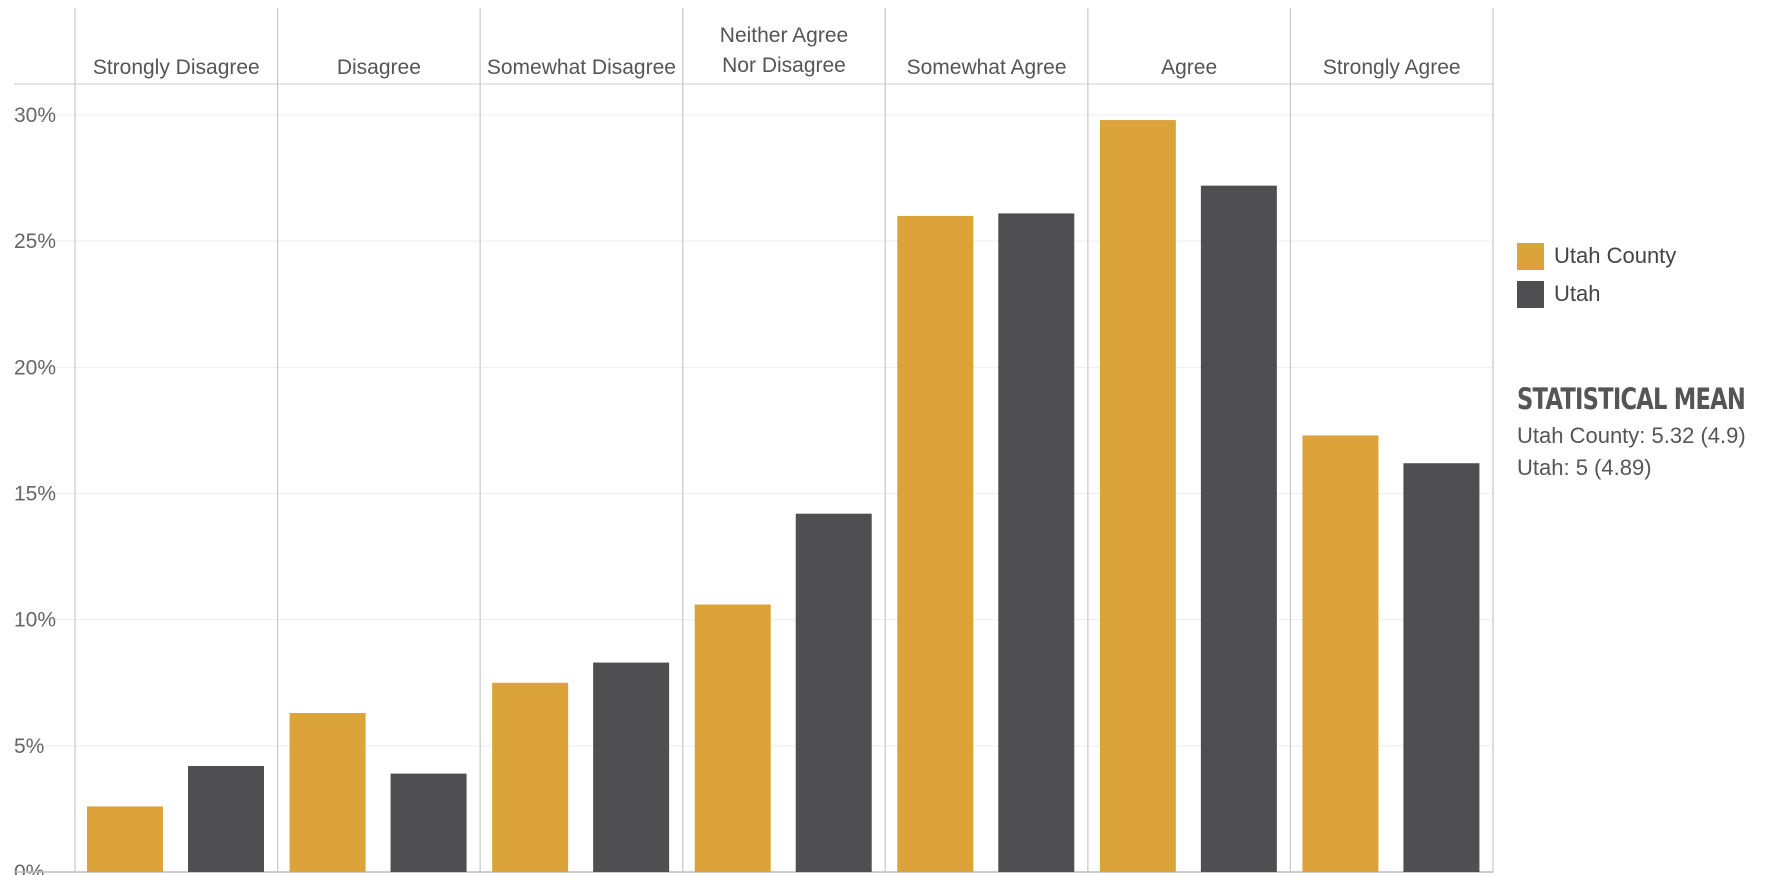 The height and width of the screenshot is (875, 1779). What do you see at coordinates (1631, 435) in the screenshot?
I see `mean-utah-county: Utah County: 5.32 (4.9)` at bounding box center [1631, 435].